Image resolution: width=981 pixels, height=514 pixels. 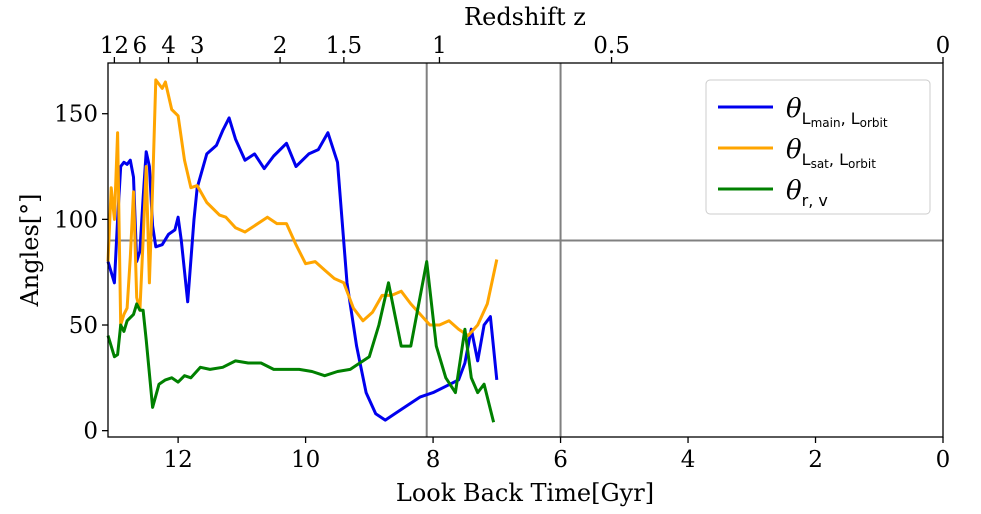 I want to click on x-tick-label-10: 10, so click(x=305, y=460).